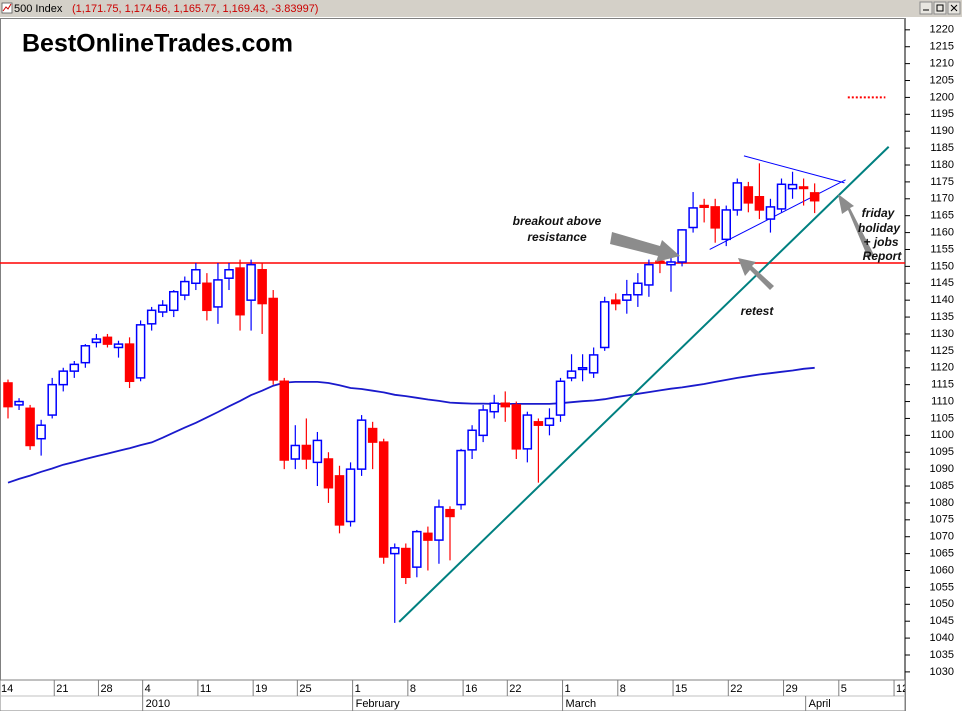 The image size is (962, 711). What do you see at coordinates (942, 655) in the screenshot?
I see `y-tick-label: 1035` at bounding box center [942, 655].